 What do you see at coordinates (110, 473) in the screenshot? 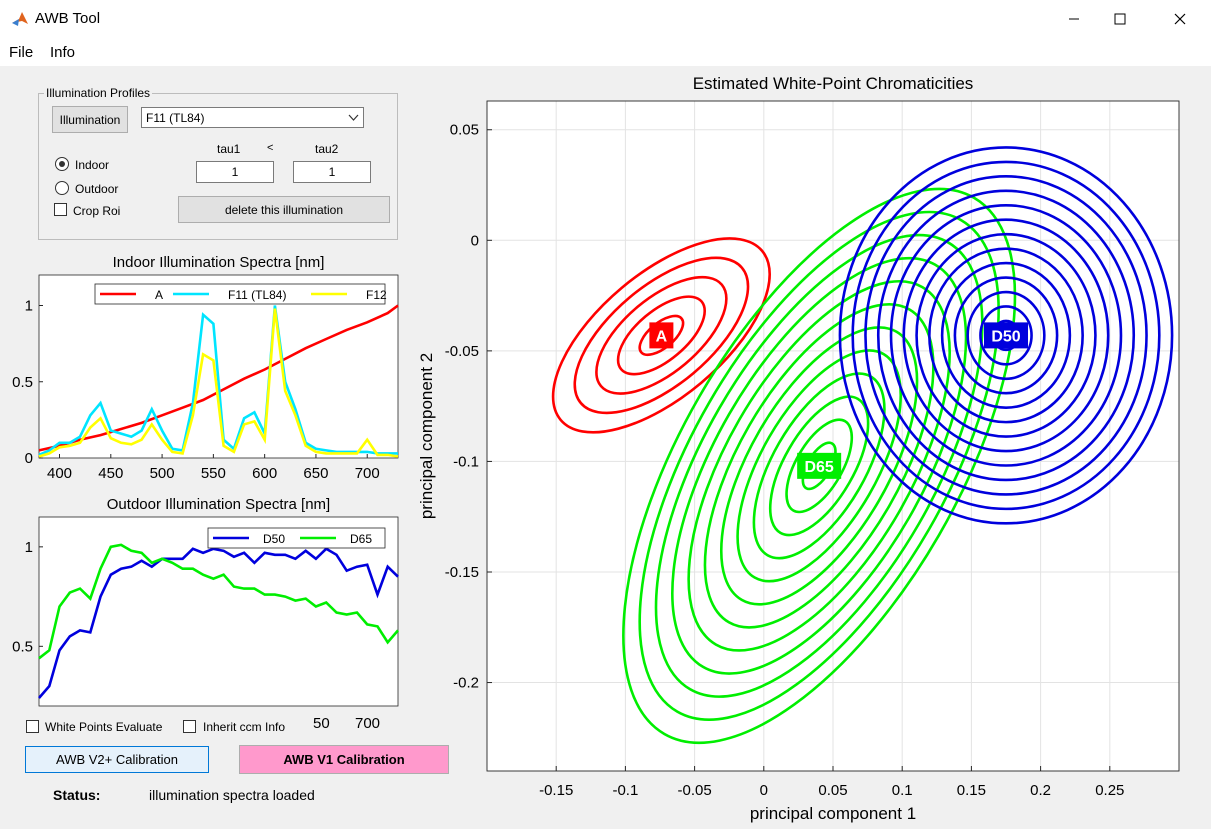
I see `x-tick-label: 450` at bounding box center [110, 473].